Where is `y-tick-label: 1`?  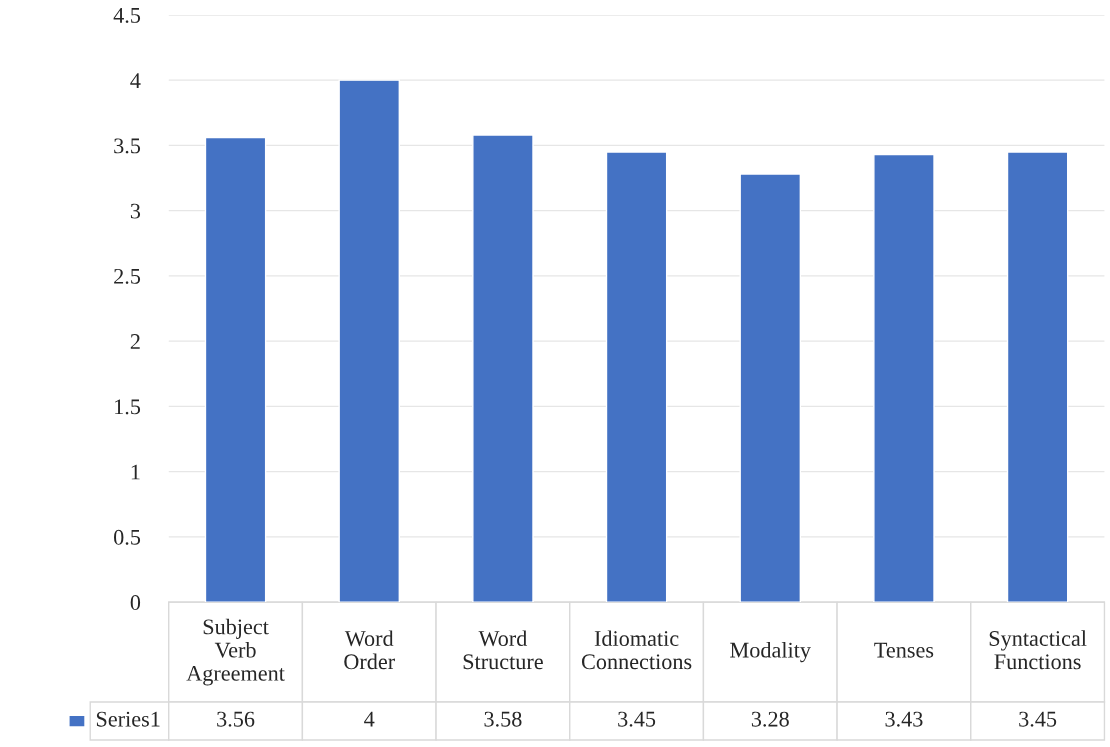 y-tick-label: 1 is located at coordinates (135, 472).